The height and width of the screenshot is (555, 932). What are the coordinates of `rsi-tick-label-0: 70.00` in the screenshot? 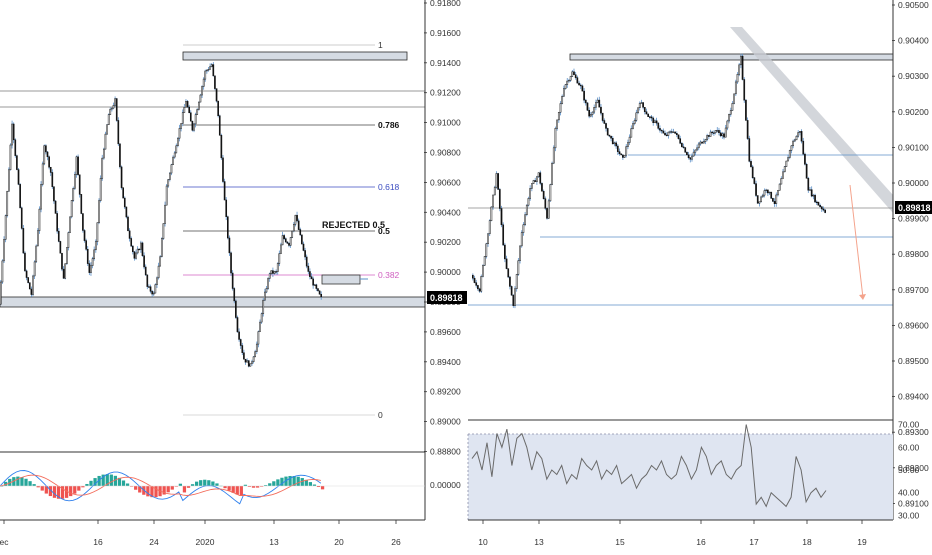 It's located at (909, 425).